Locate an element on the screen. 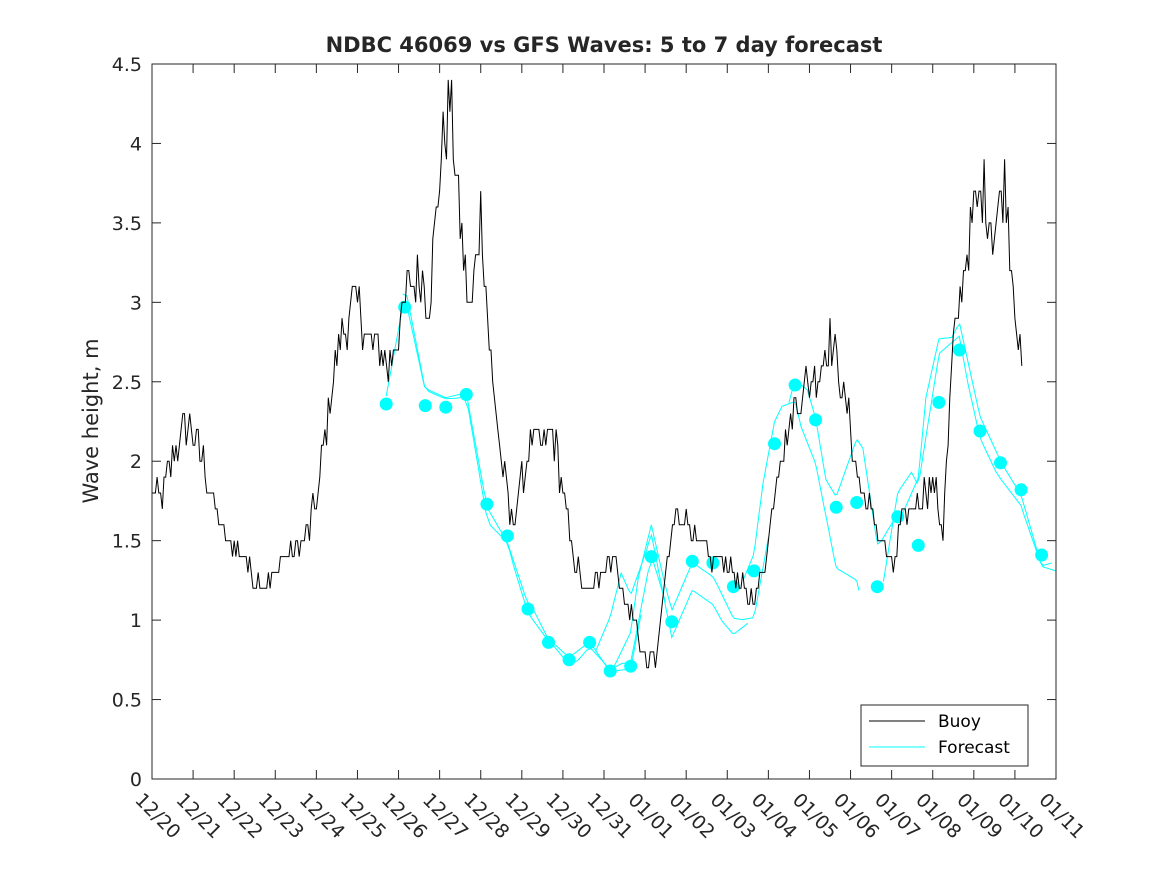 Image resolution: width=1167 pixels, height=875 pixels. x-tick-label: 01/03 is located at coordinates (733, 816).